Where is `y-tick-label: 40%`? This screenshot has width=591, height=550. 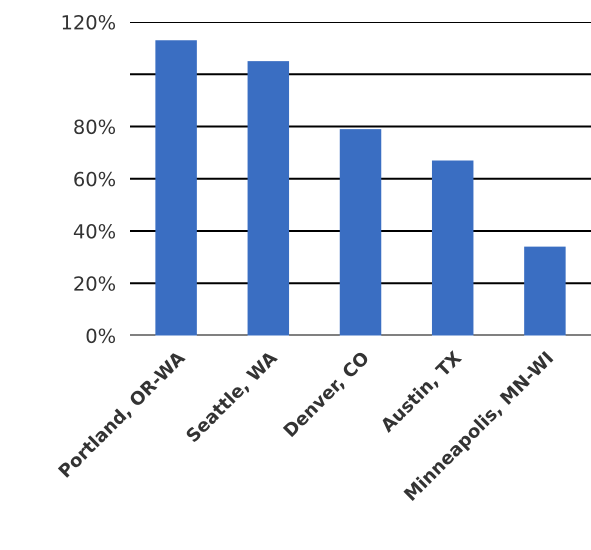
y-tick-label: 40% is located at coordinates (95, 231).